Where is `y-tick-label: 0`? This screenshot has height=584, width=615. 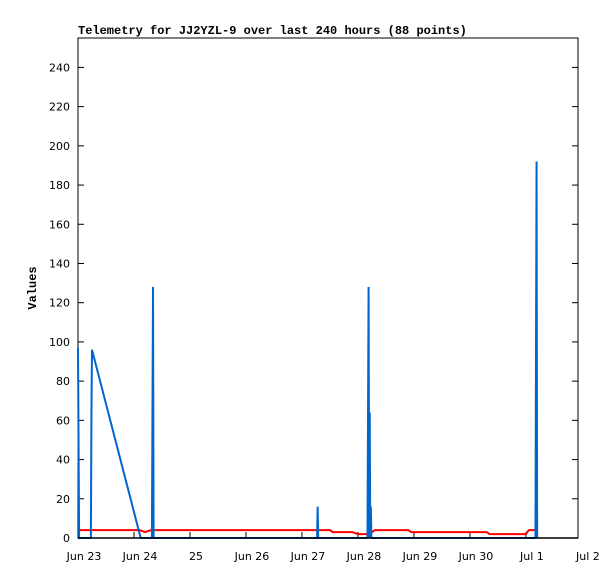
y-tick-label: 0 is located at coordinates (66, 538).